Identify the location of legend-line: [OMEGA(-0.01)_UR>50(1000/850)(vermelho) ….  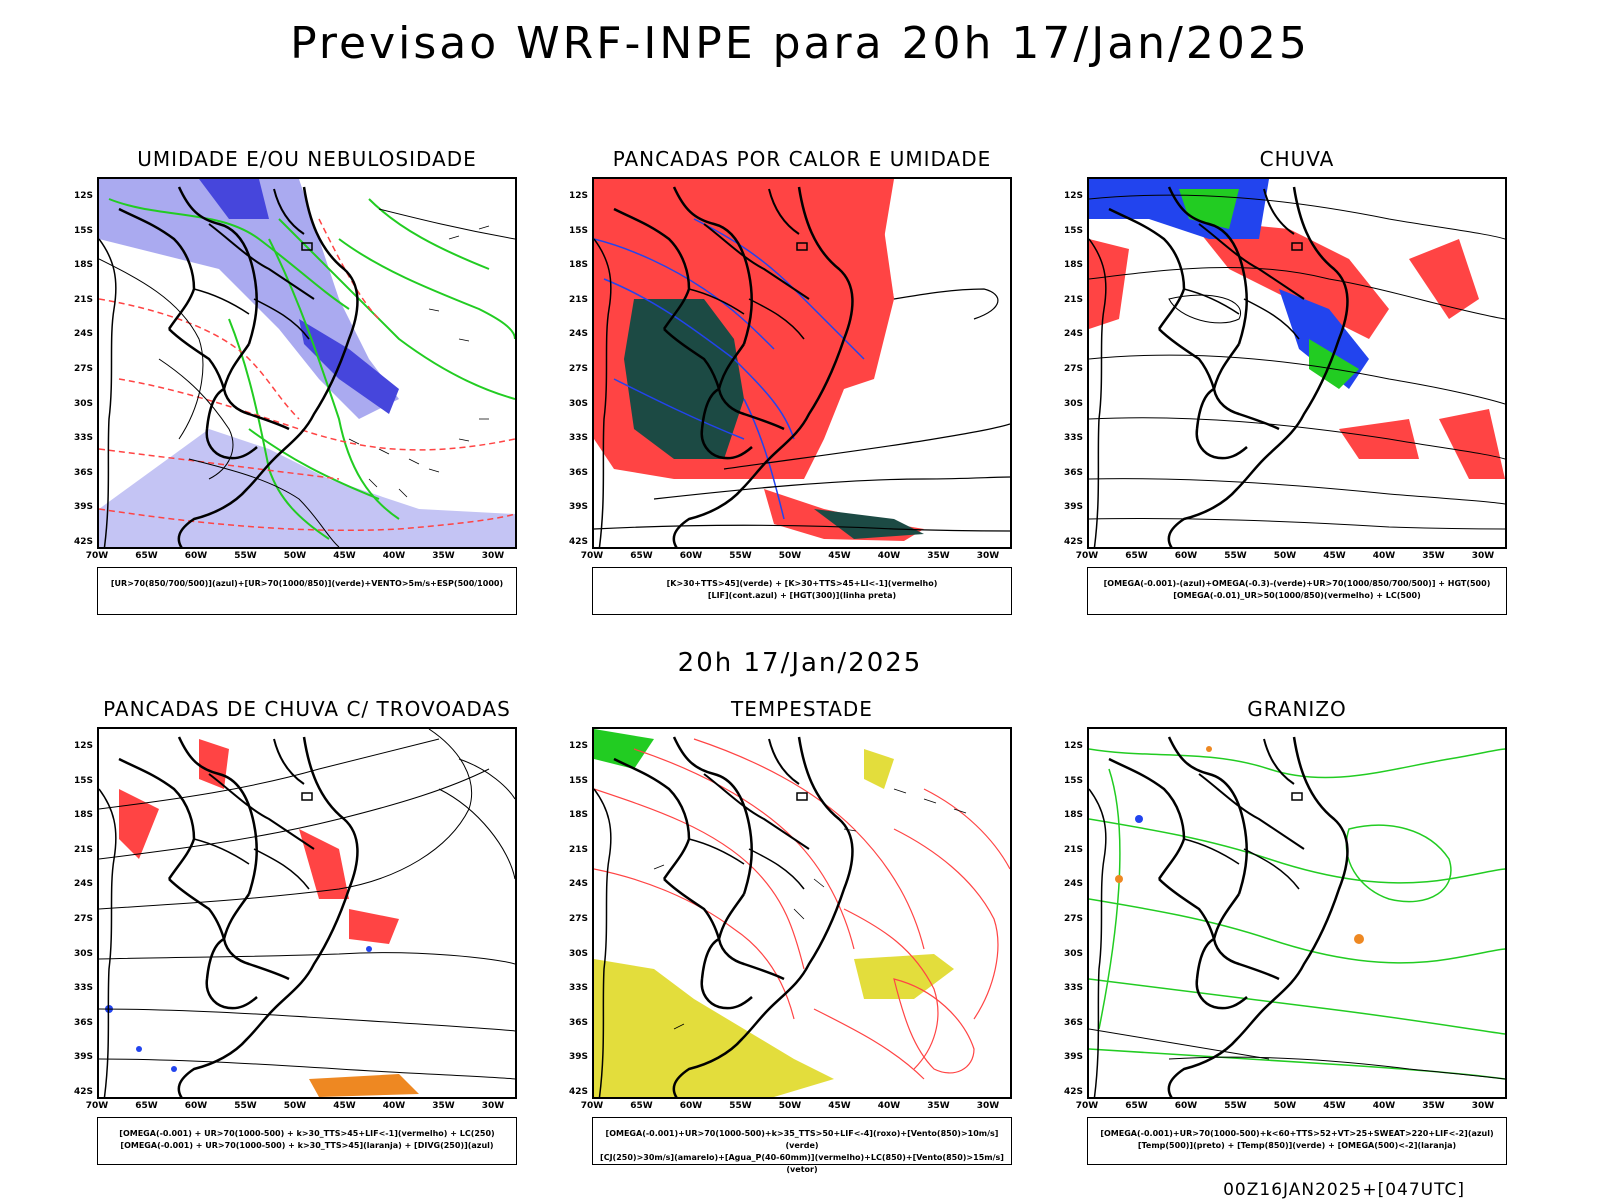
(1297, 595).